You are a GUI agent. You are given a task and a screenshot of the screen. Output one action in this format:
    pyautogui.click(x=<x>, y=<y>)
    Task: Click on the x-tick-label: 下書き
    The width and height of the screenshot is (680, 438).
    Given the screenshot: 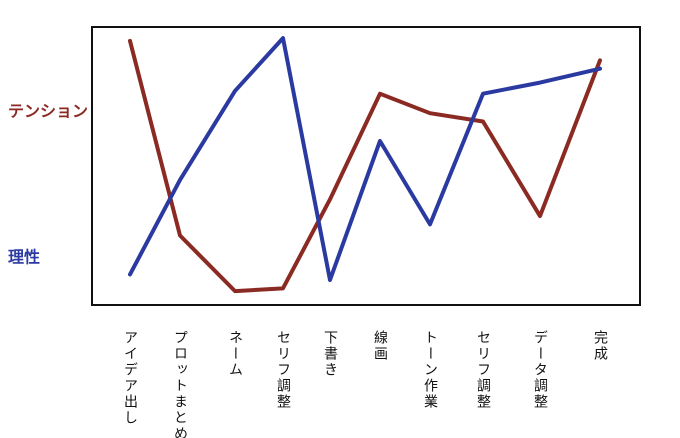 What is the action you would take?
    pyautogui.click(x=330, y=354)
    